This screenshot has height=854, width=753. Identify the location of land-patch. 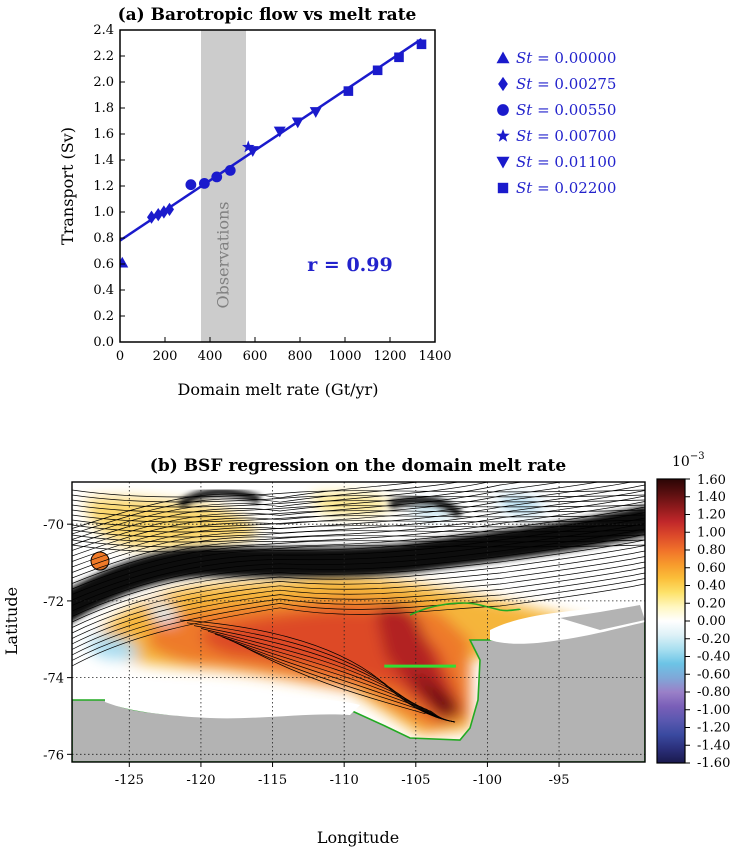
(602, 617).